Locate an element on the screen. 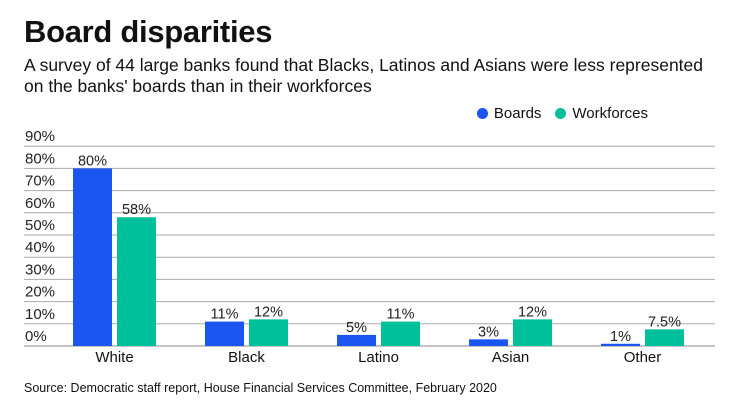 The height and width of the screenshot is (416, 740). y-tick-label: 90% is located at coordinates (40, 136).